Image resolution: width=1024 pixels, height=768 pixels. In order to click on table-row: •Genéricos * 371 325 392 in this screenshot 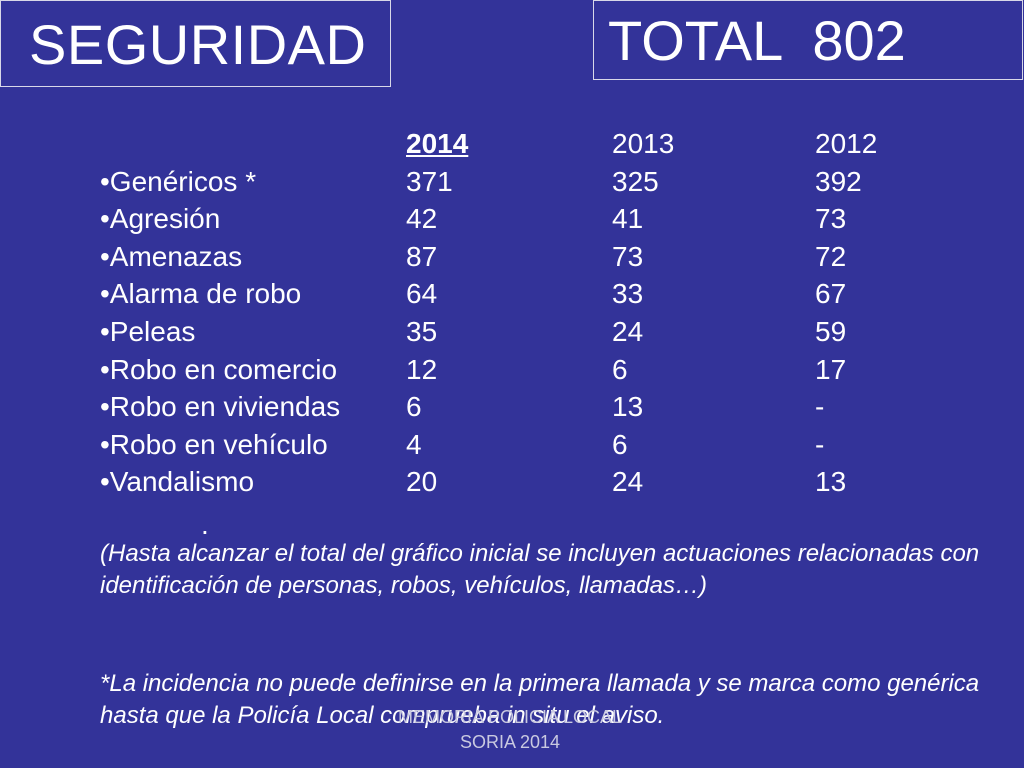, I will do `click(488, 182)`.